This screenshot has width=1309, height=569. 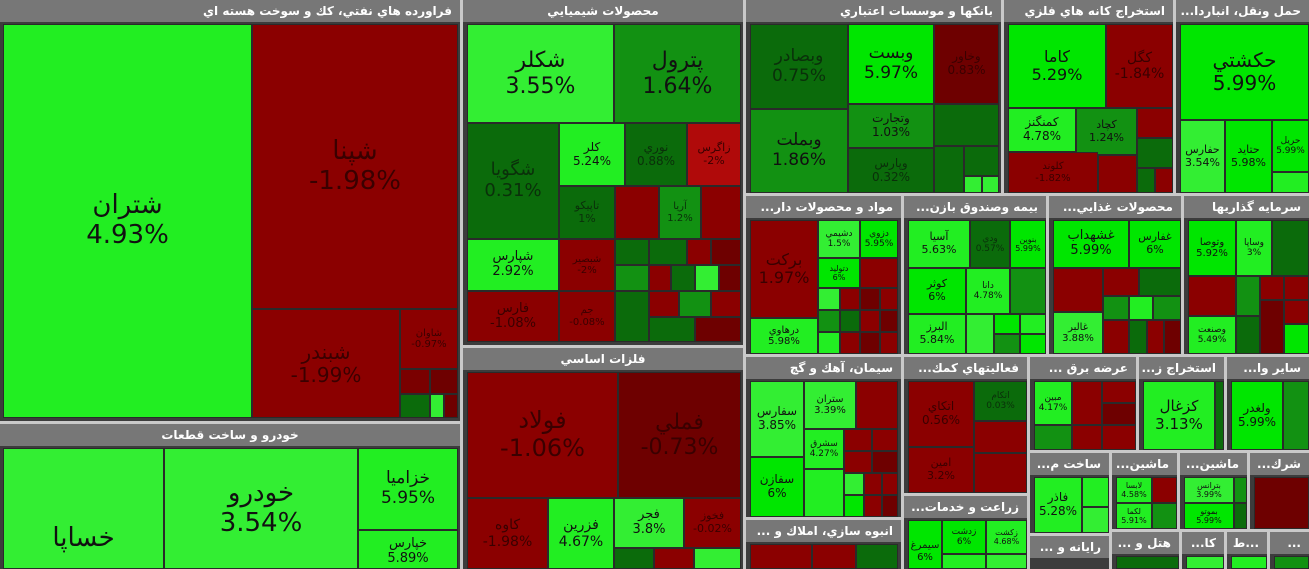 I want to click on tile-darahavi: درهاوي 5.98%, so click(x=784, y=336).